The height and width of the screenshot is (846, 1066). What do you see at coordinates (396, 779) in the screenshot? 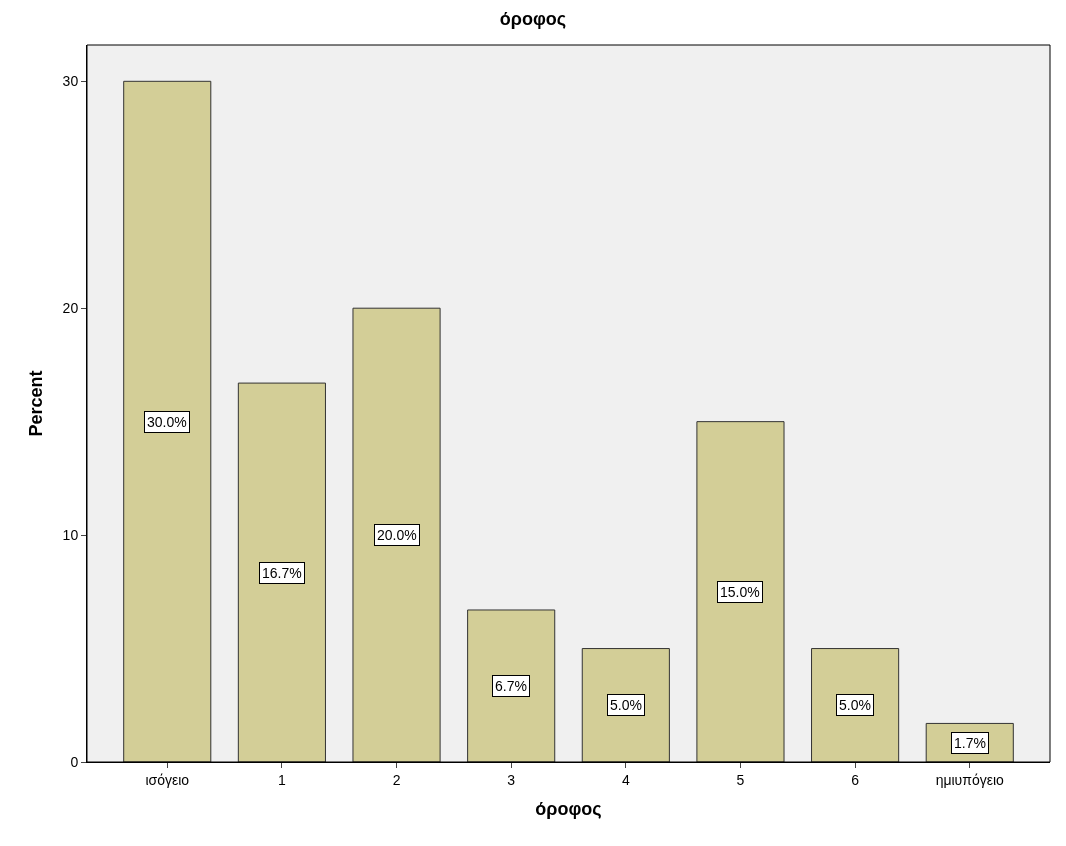
I see `x-tick-label: 2` at bounding box center [396, 779].